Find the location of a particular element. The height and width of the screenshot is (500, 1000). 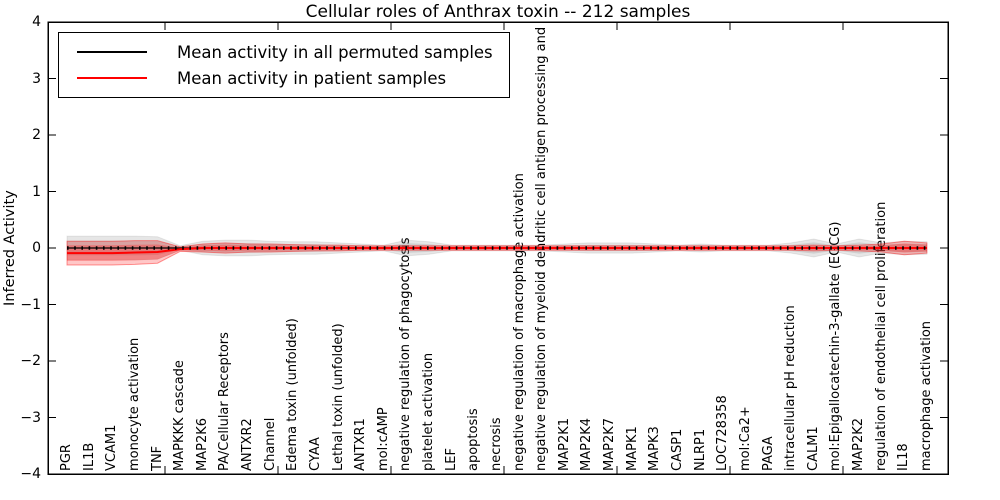

y-tick-label: 4 is located at coordinates (36, 22).